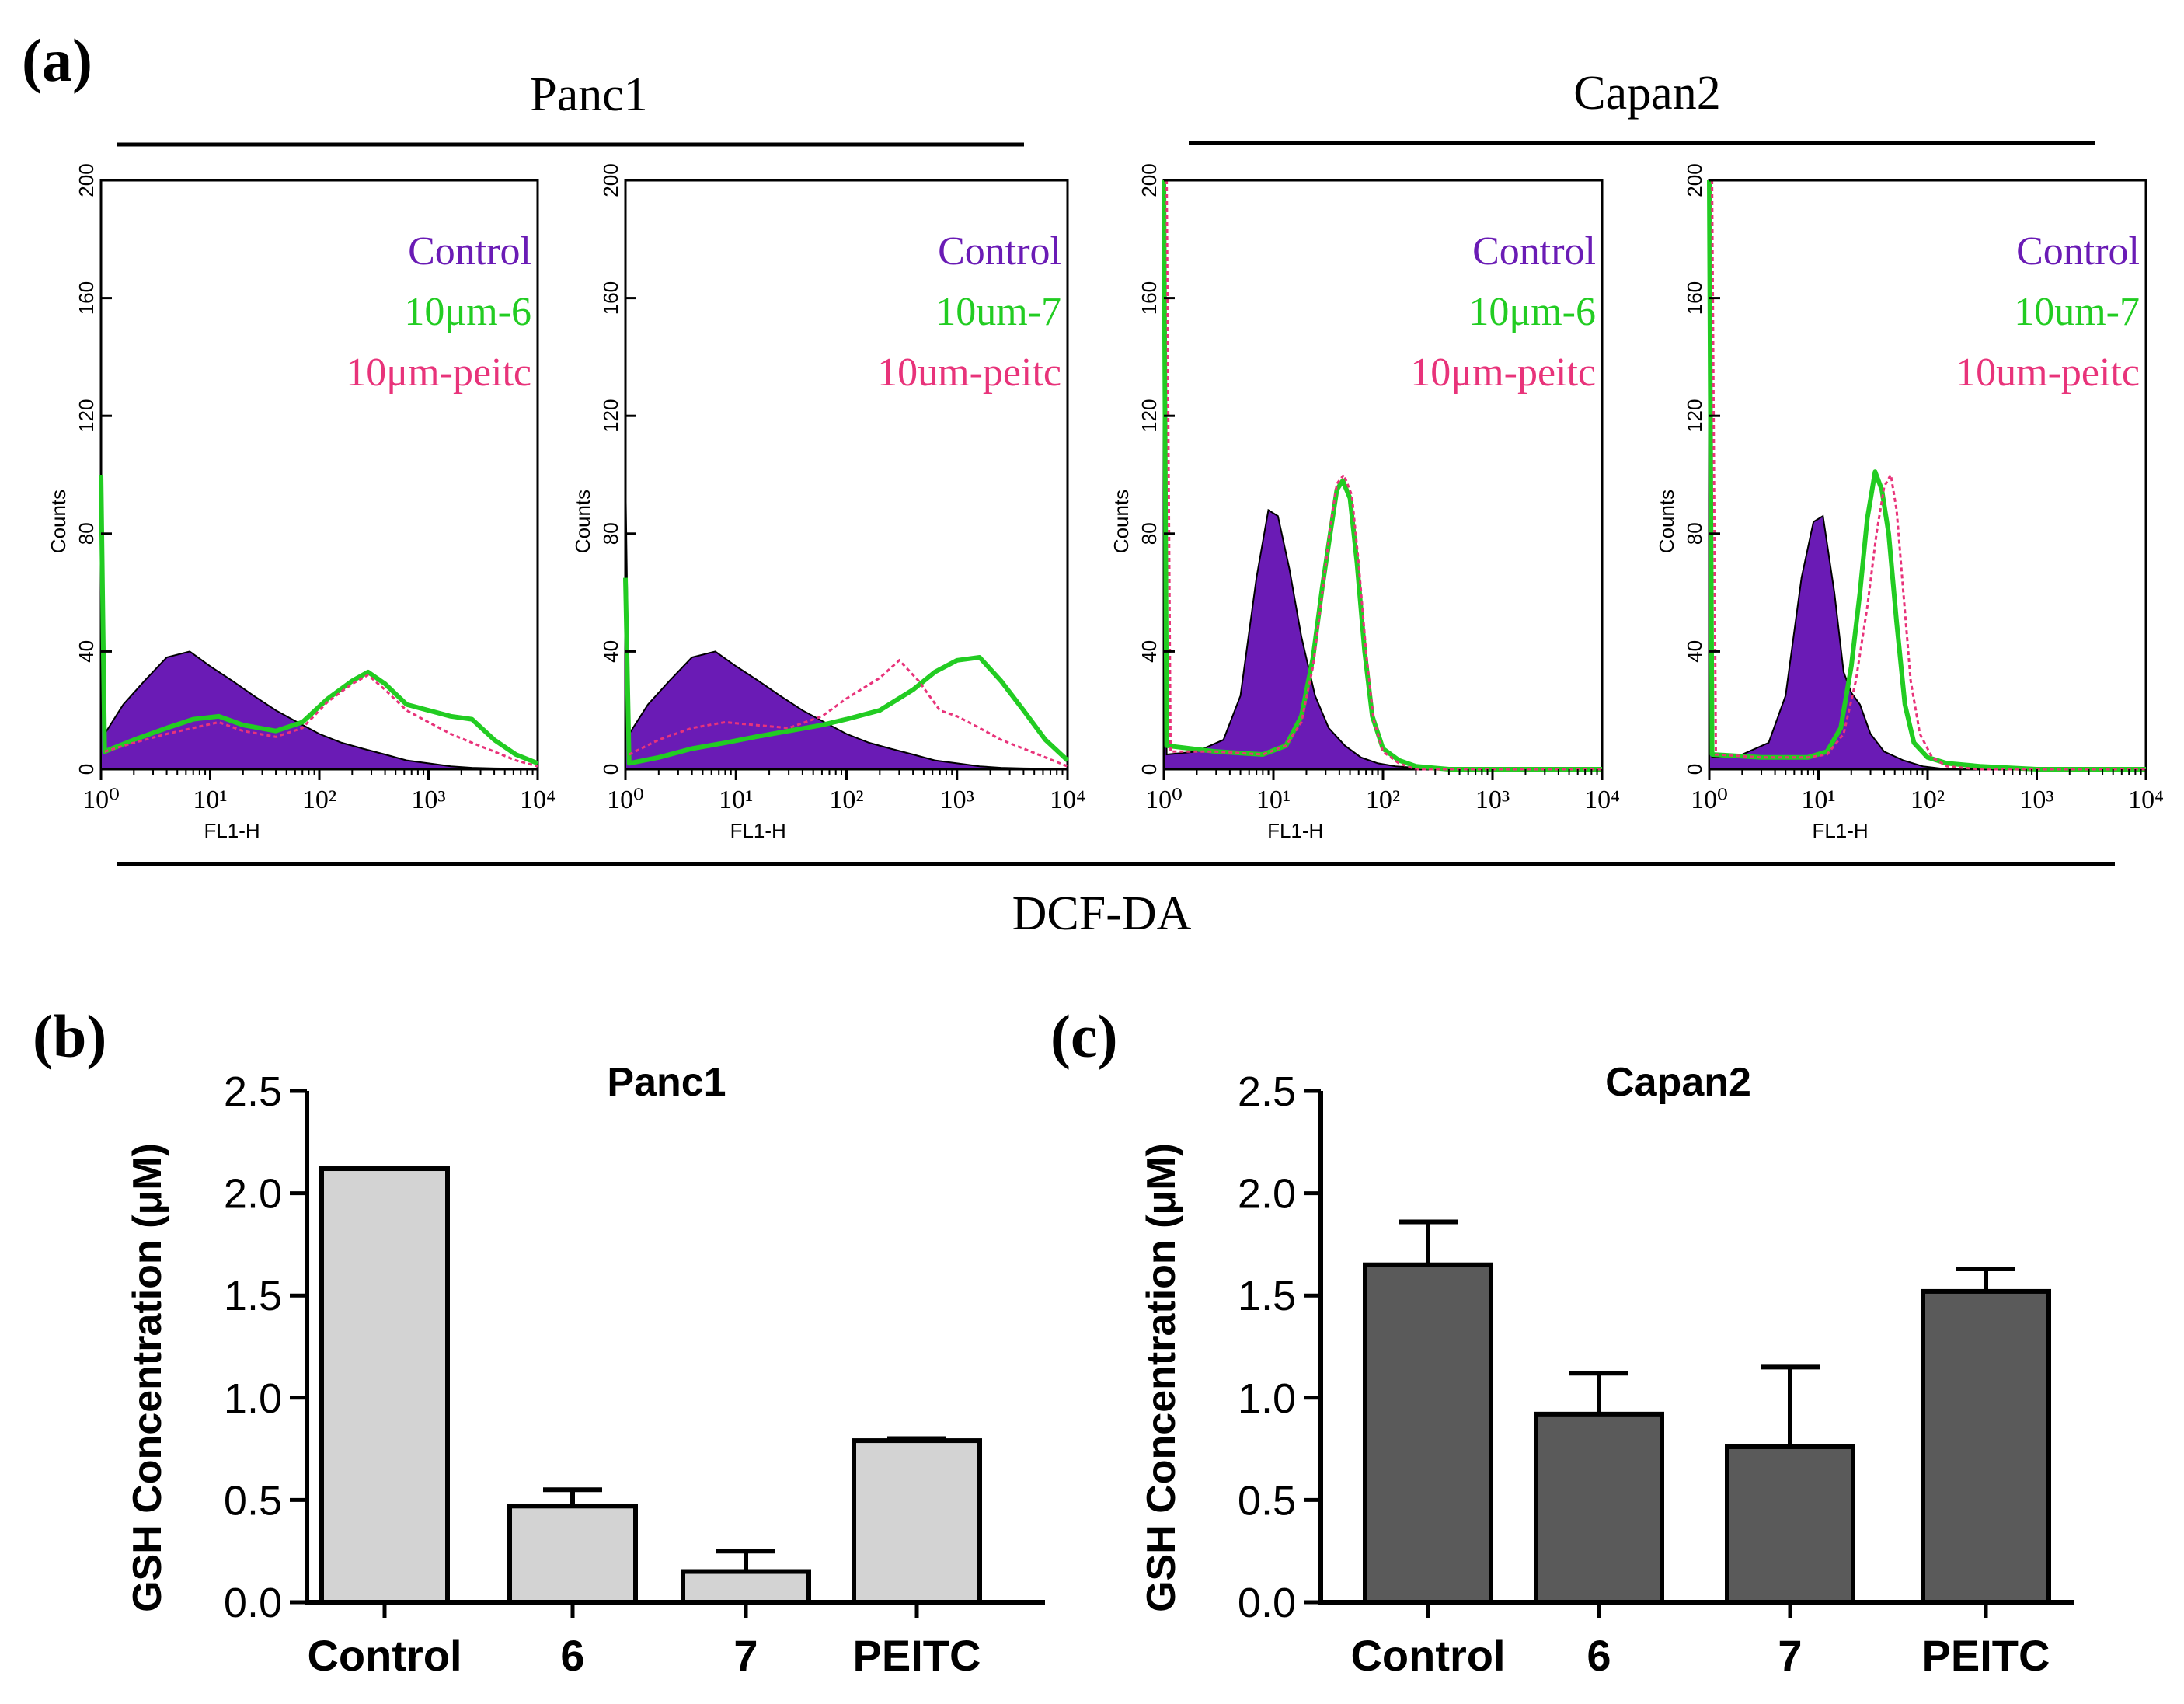 Image resolution: width=2184 pixels, height=1704 pixels. I want to click on hist3-ytick-label: 40, so click(1149, 651).